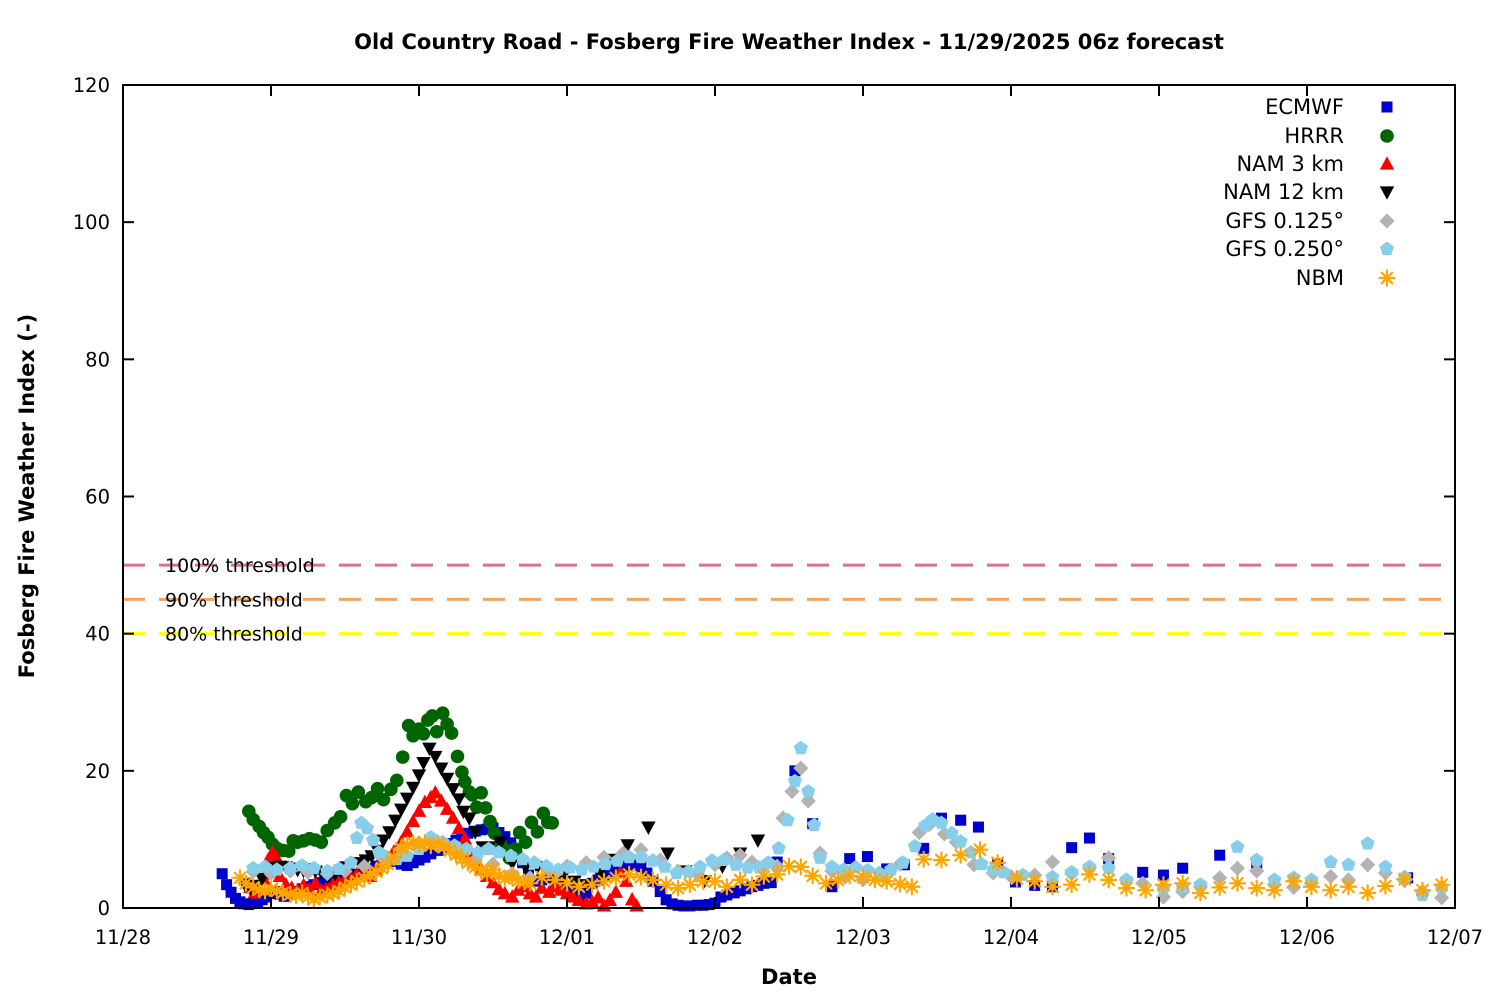 The width and height of the screenshot is (1500, 1000). What do you see at coordinates (1387, 135) in the screenshot?
I see `circle-glyph` at bounding box center [1387, 135].